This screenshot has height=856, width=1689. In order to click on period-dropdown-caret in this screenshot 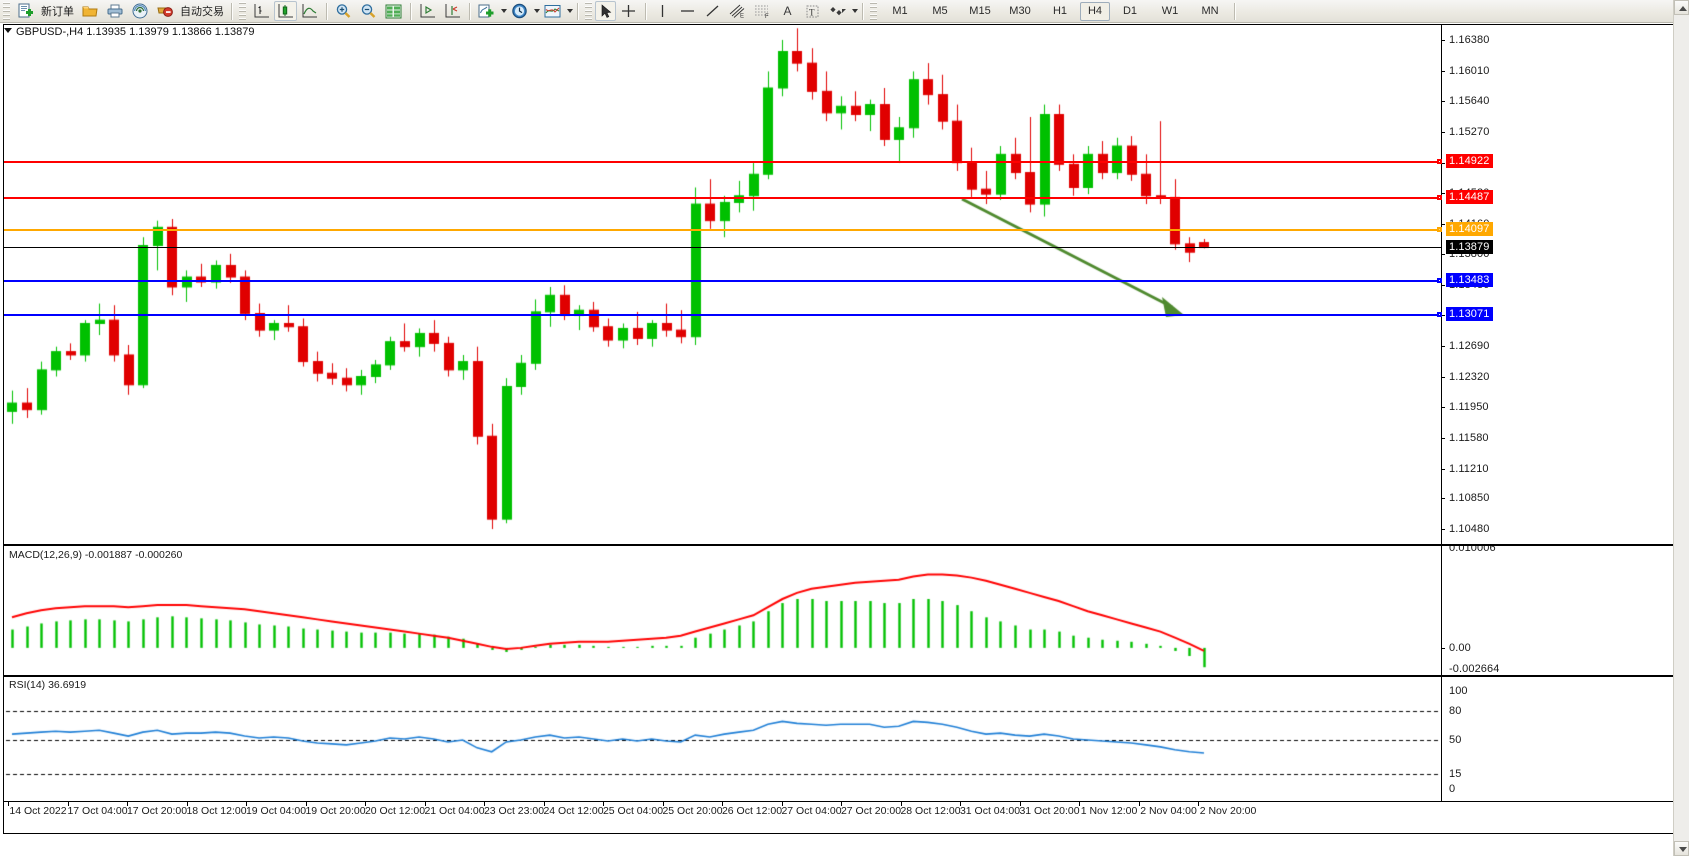, I will do `click(537, 11)`.